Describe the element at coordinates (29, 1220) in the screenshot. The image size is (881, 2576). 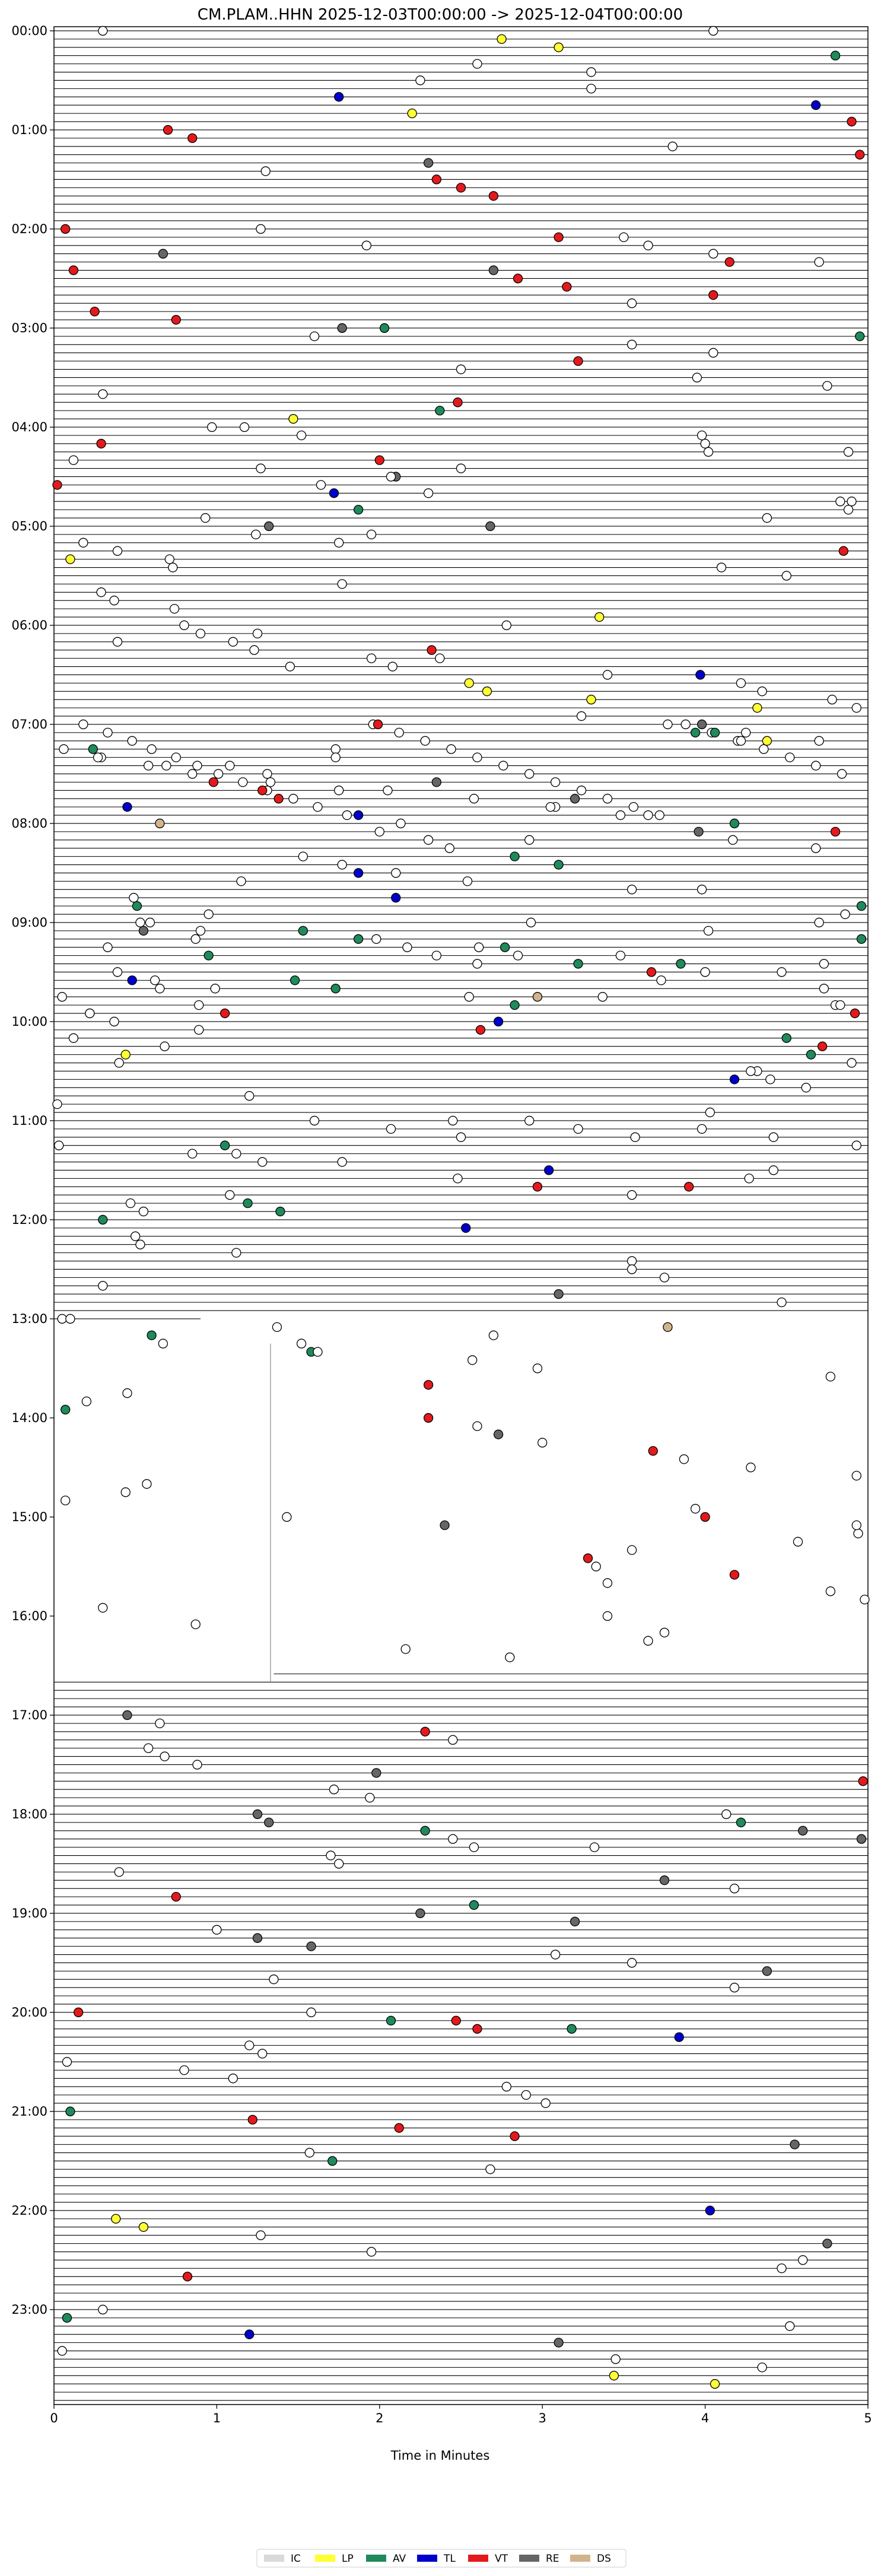
I see `hour-tick-label: 12:00` at that location.